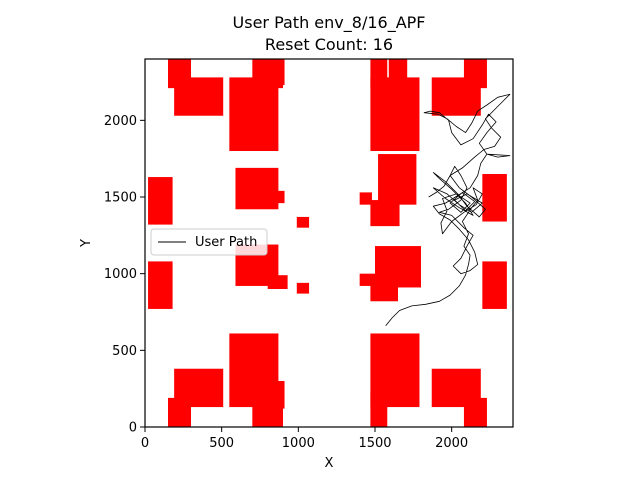  Describe the element at coordinates (120, 198) in the screenshot. I see `y-tick-label-3: 1500` at that location.